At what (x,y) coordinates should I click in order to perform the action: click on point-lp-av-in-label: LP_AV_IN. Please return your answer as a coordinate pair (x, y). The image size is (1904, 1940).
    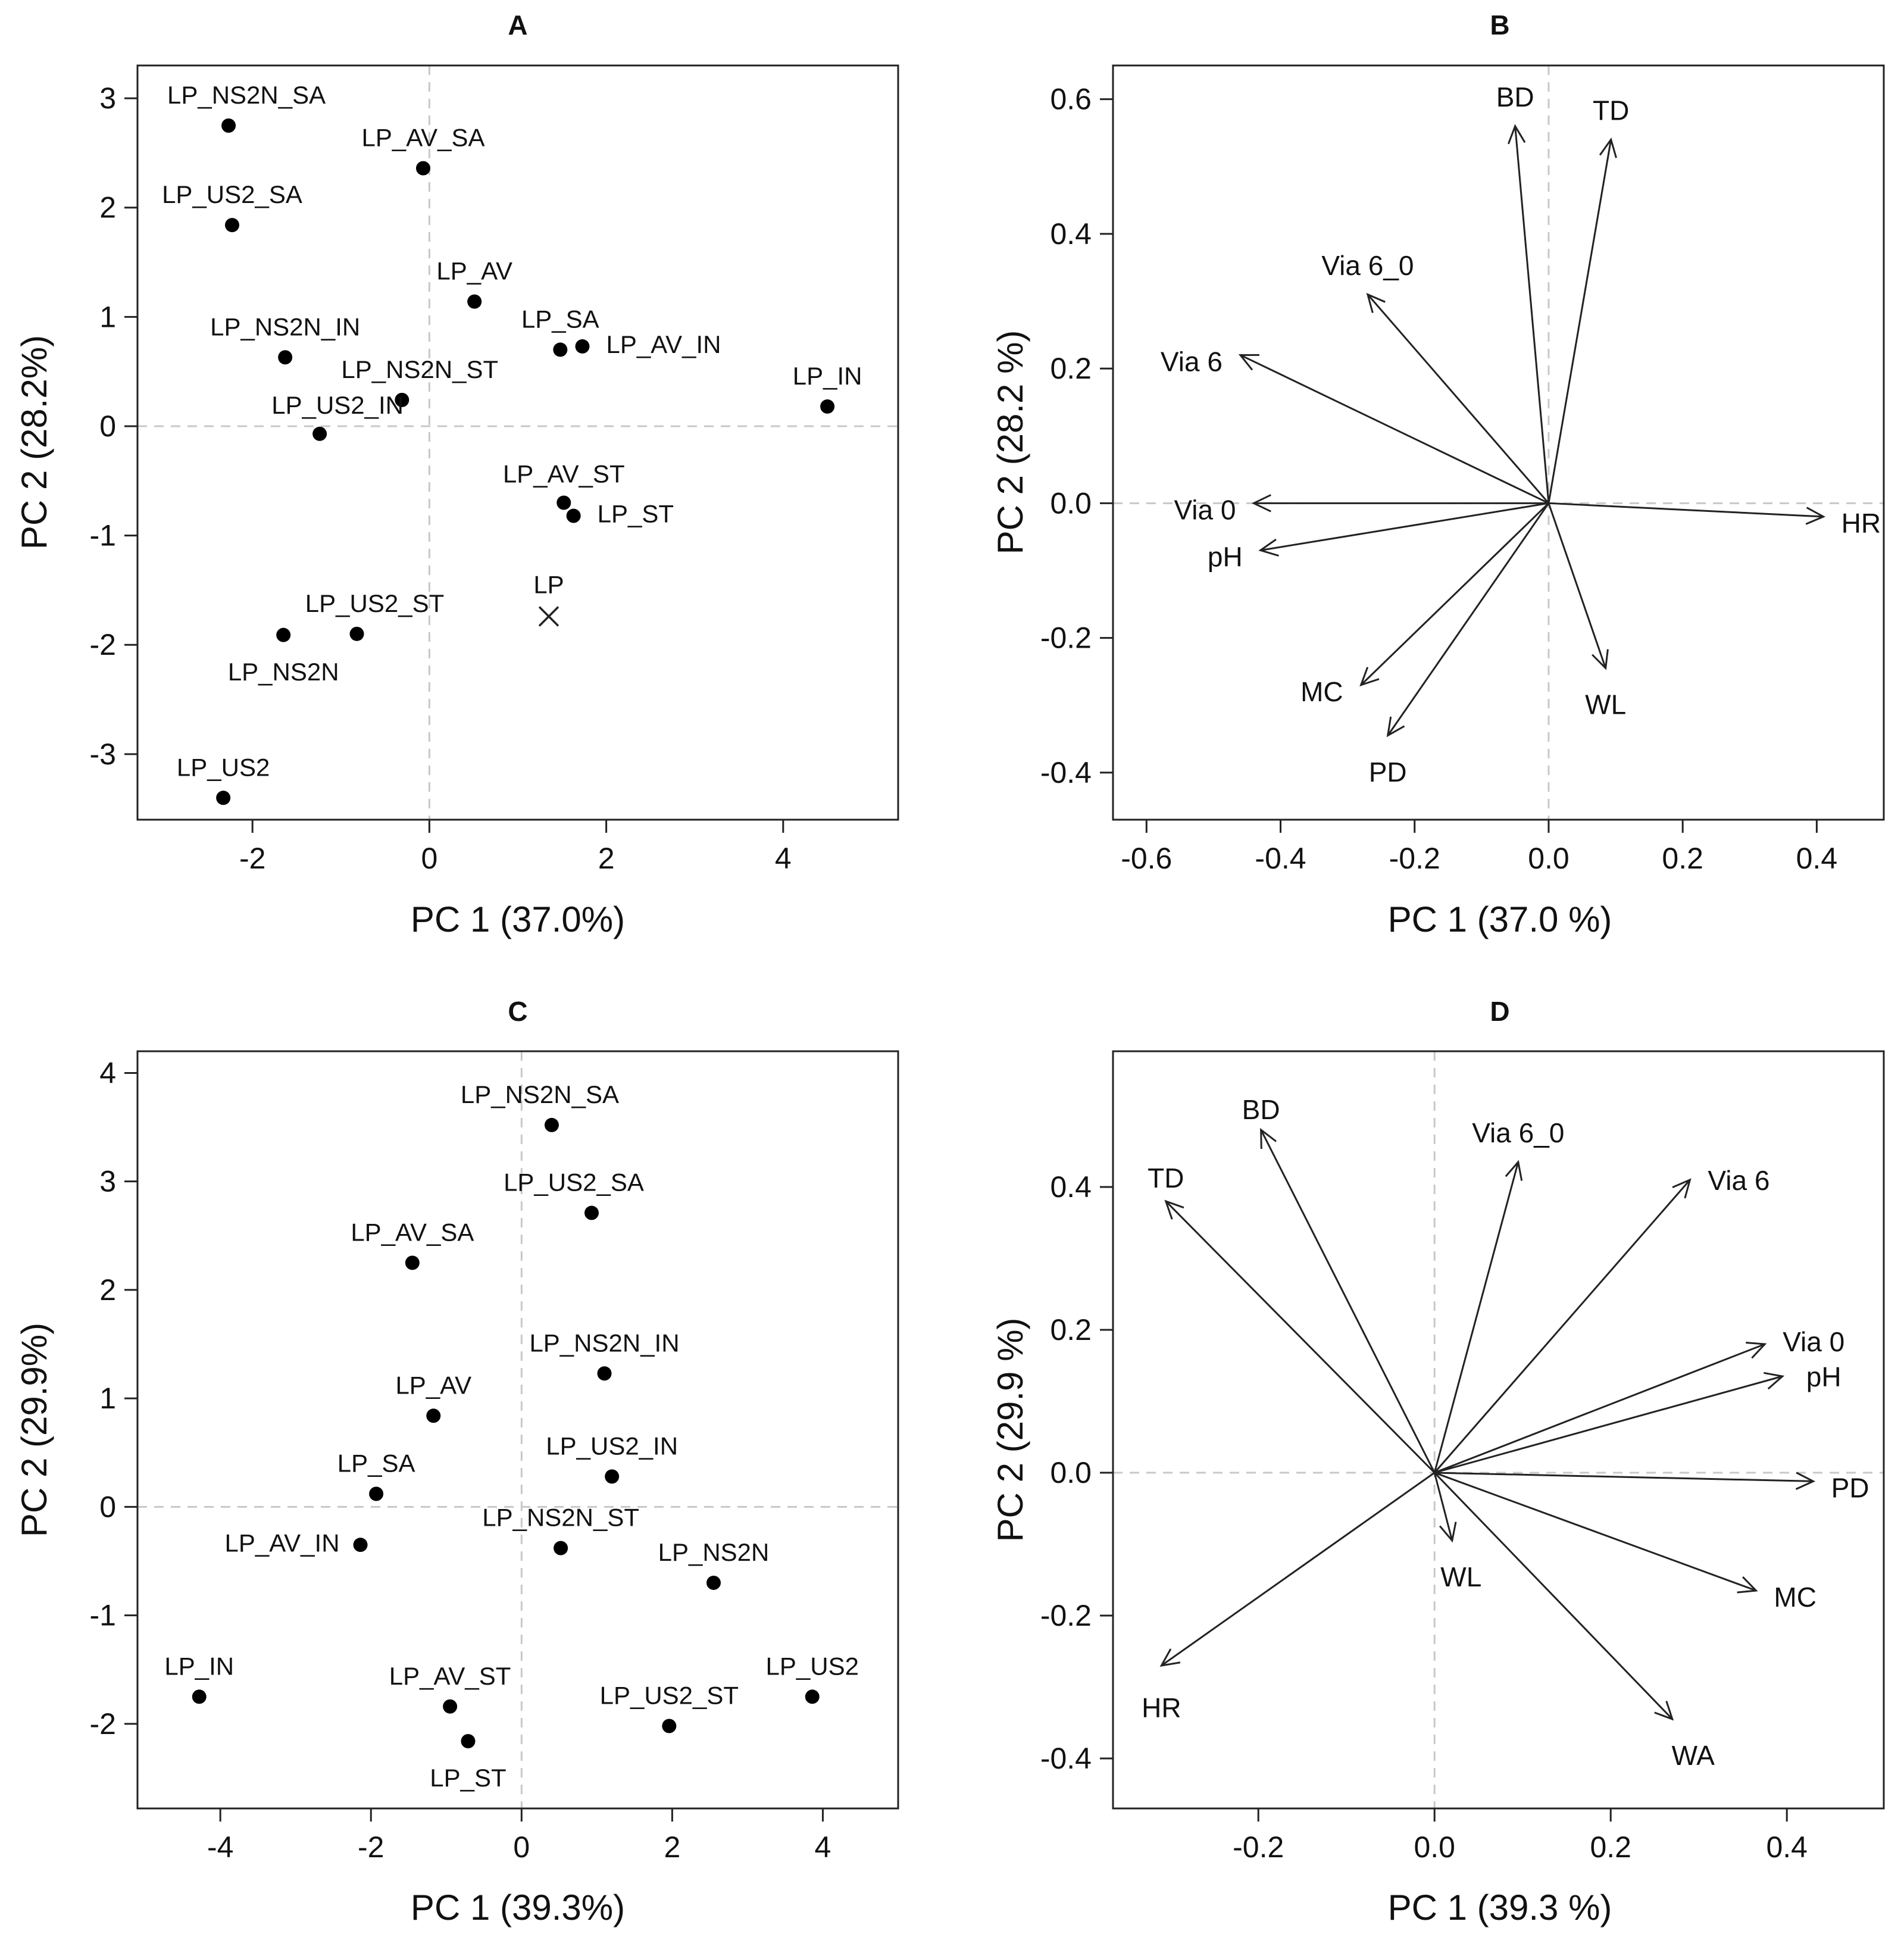
    Looking at the image, I should click on (282, 1543).